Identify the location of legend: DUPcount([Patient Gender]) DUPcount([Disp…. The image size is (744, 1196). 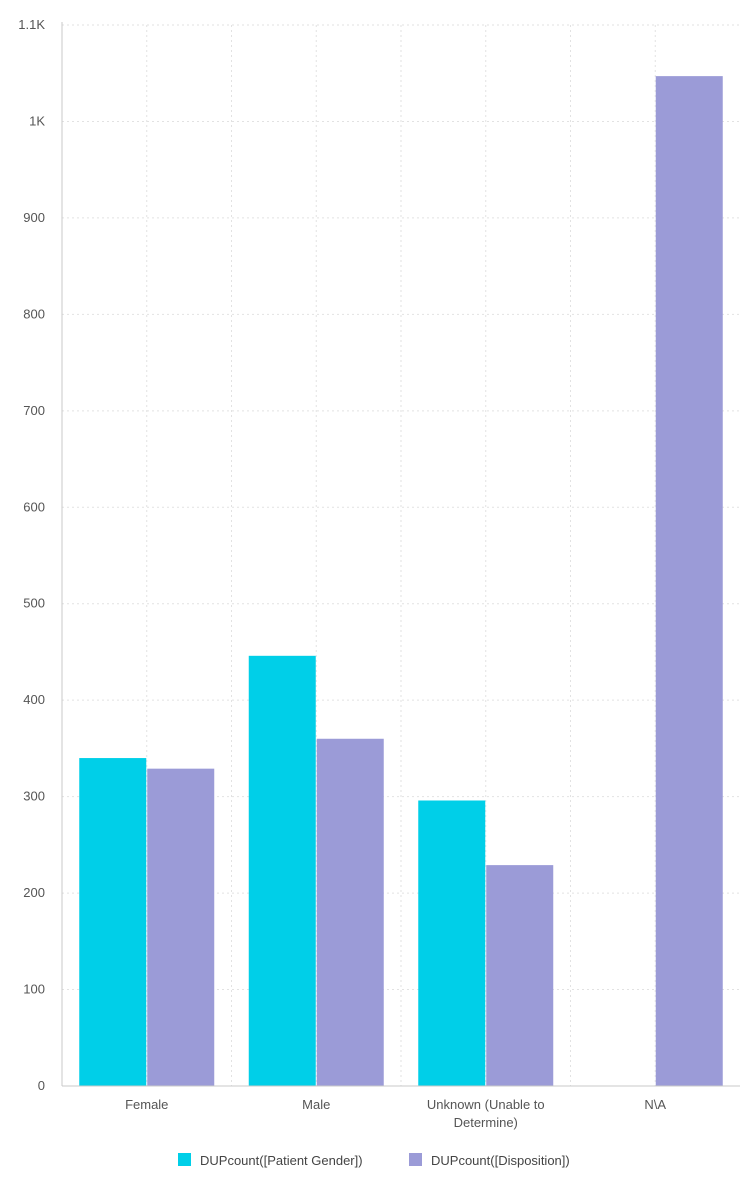
(374, 1160).